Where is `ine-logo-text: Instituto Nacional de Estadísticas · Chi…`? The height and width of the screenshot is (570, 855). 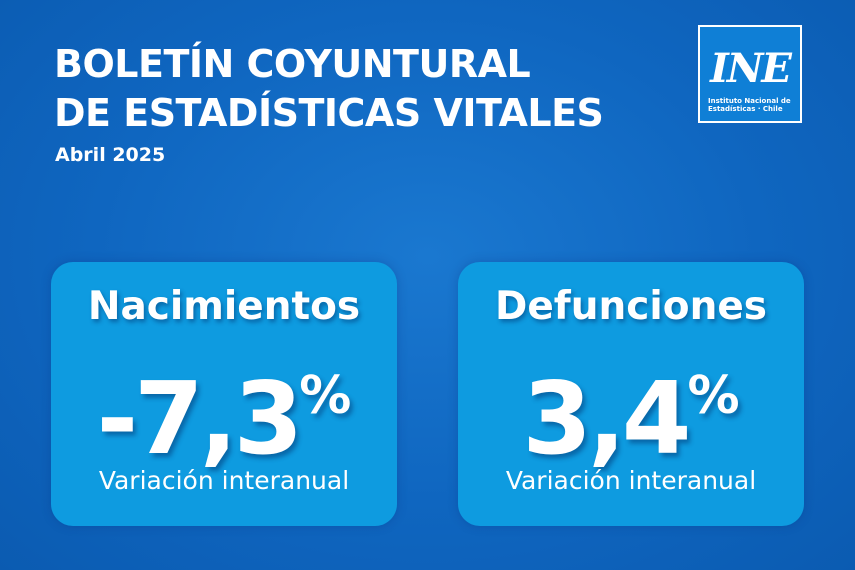 ine-logo-text: Instituto Nacional de Estadísticas · Chi… is located at coordinates (752, 105).